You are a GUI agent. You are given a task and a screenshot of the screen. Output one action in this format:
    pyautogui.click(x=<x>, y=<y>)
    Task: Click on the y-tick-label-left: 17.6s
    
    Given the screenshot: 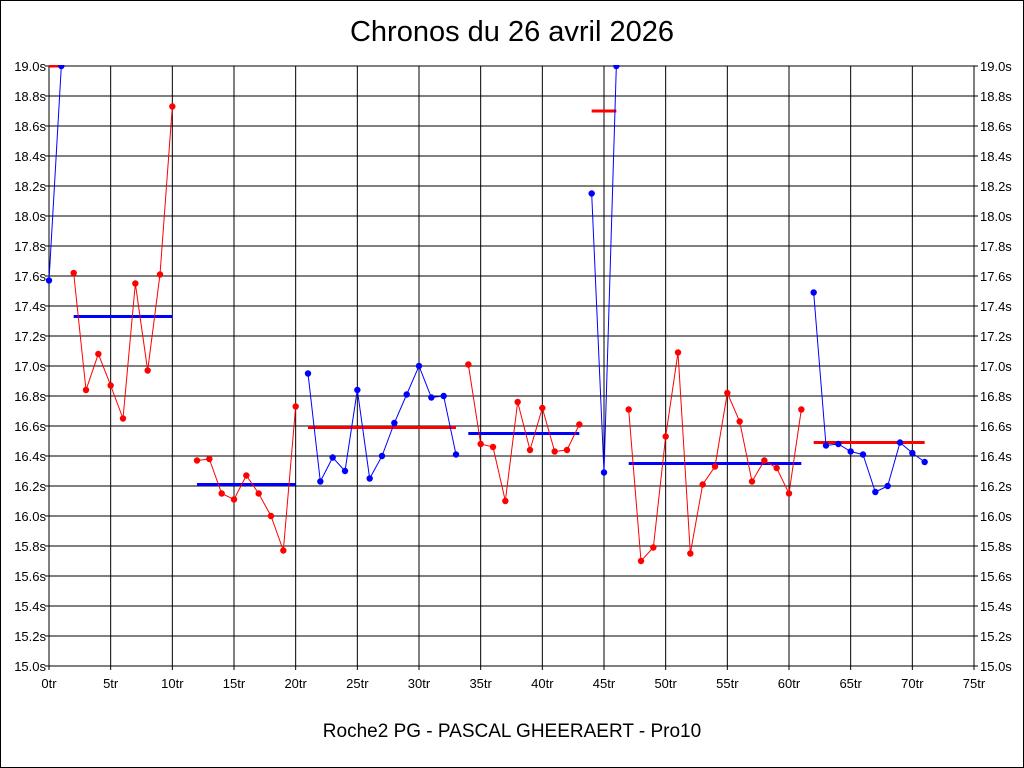 What is the action you would take?
    pyautogui.click(x=30, y=276)
    